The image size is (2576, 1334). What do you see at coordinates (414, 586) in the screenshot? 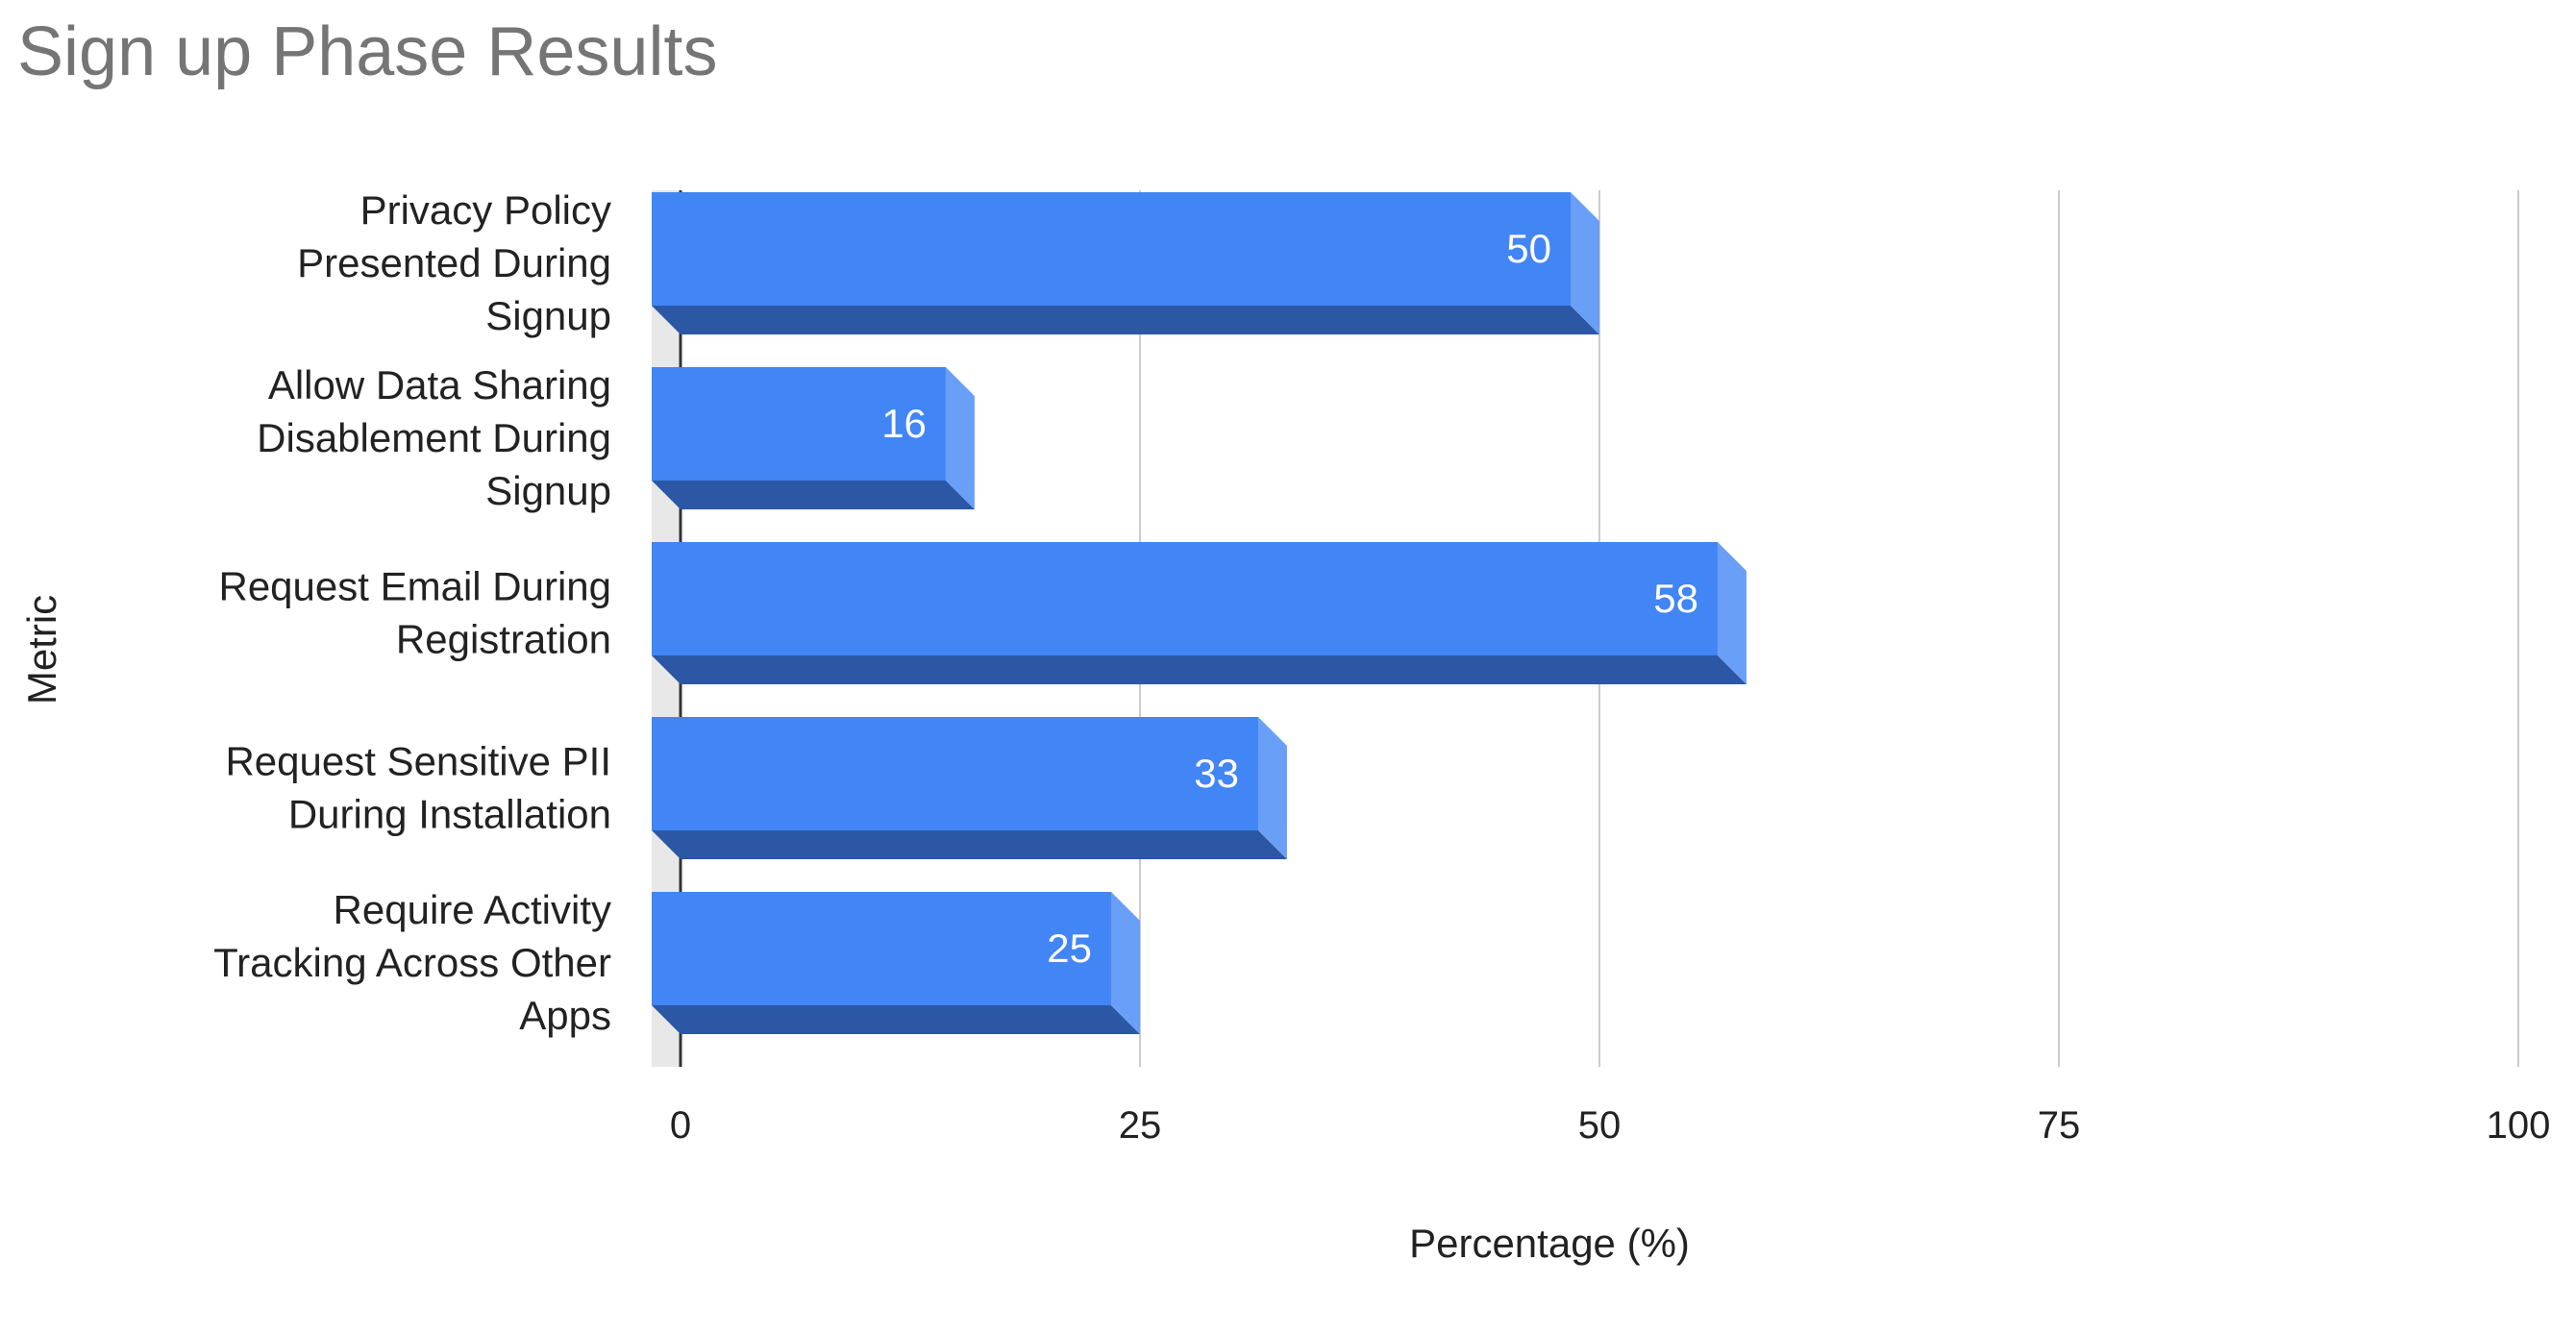
I see `y-category-label-line: Request Email During` at bounding box center [414, 586].